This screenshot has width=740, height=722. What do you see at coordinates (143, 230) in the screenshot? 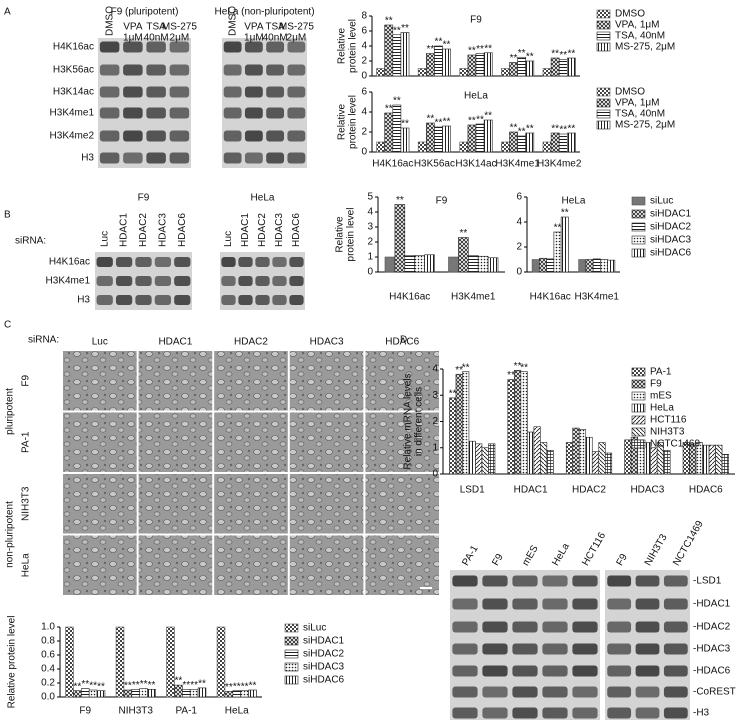
I see `lane-label: HDAC2` at bounding box center [143, 230].